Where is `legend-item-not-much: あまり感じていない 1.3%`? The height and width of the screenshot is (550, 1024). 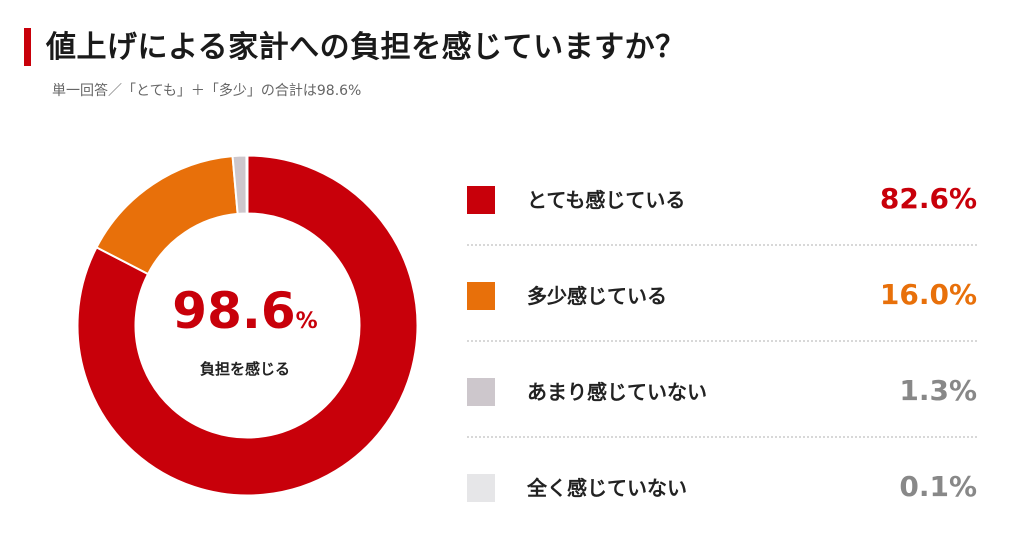
legend-item-not-much: あまり感じていない 1.3% is located at coordinates (722, 390).